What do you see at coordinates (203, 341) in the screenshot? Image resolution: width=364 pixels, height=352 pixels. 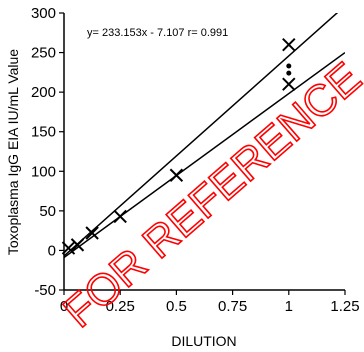 I see `x-axis-title: DILUTION` at bounding box center [203, 341].